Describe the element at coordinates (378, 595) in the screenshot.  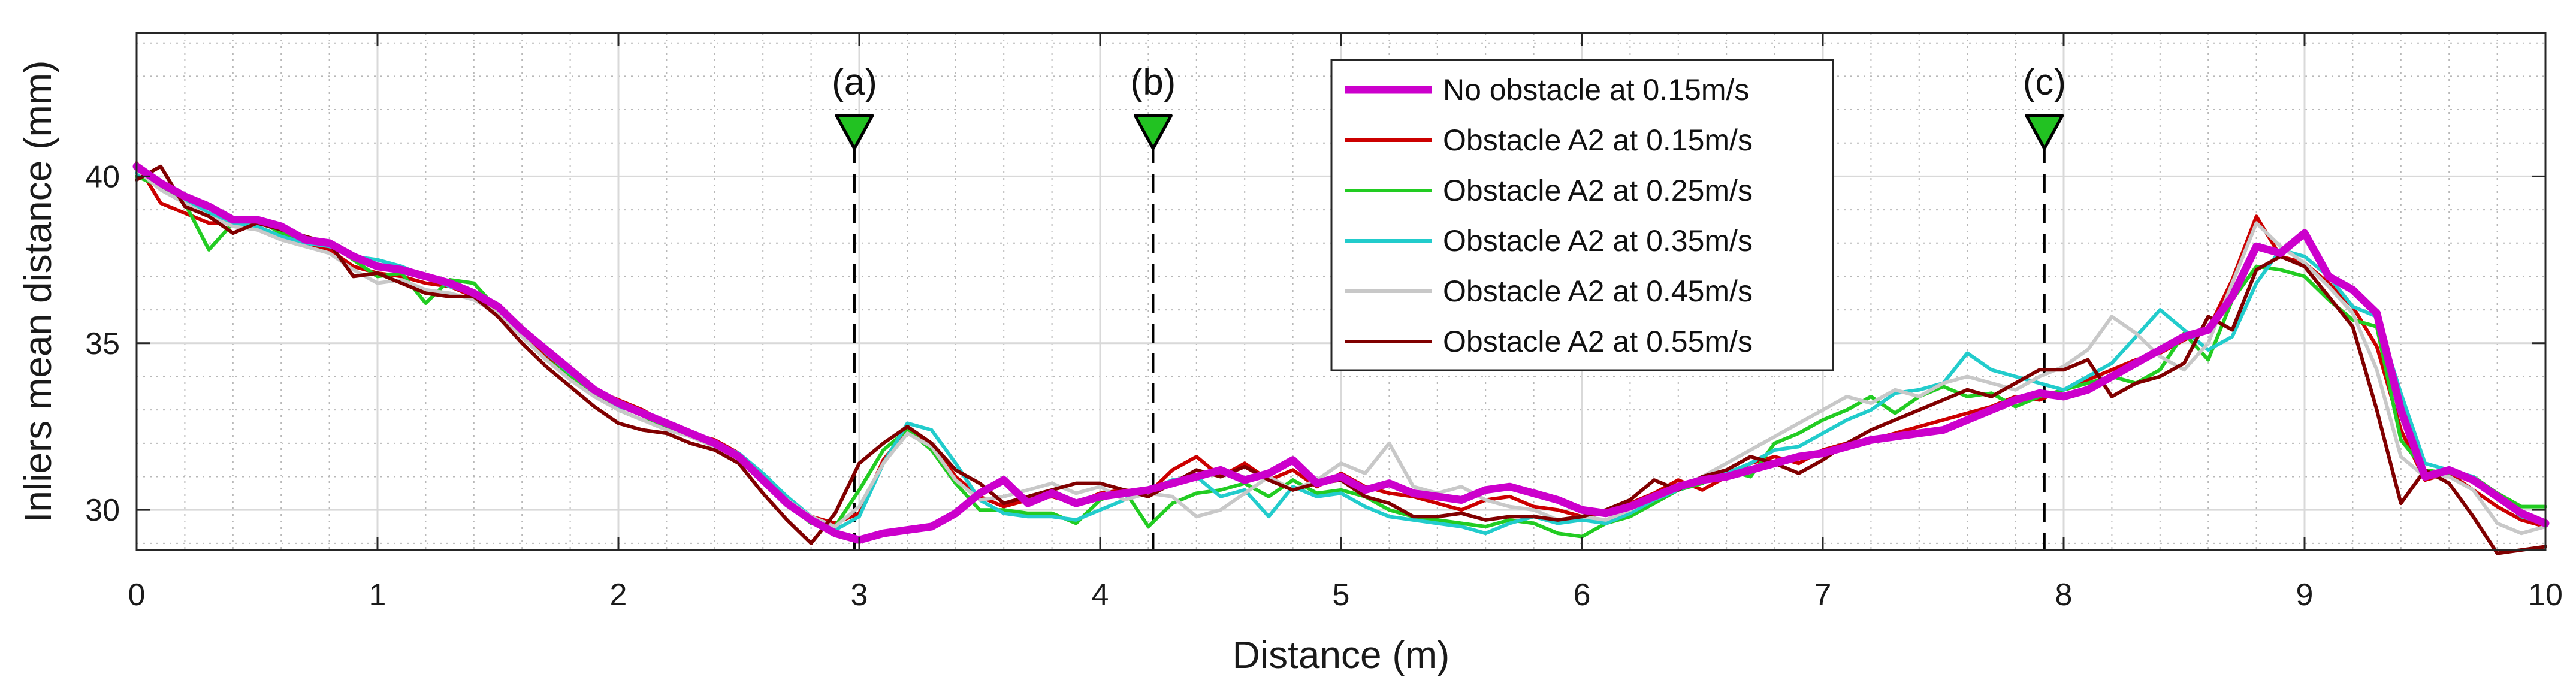
I see `x-tick-label: 1` at that location.